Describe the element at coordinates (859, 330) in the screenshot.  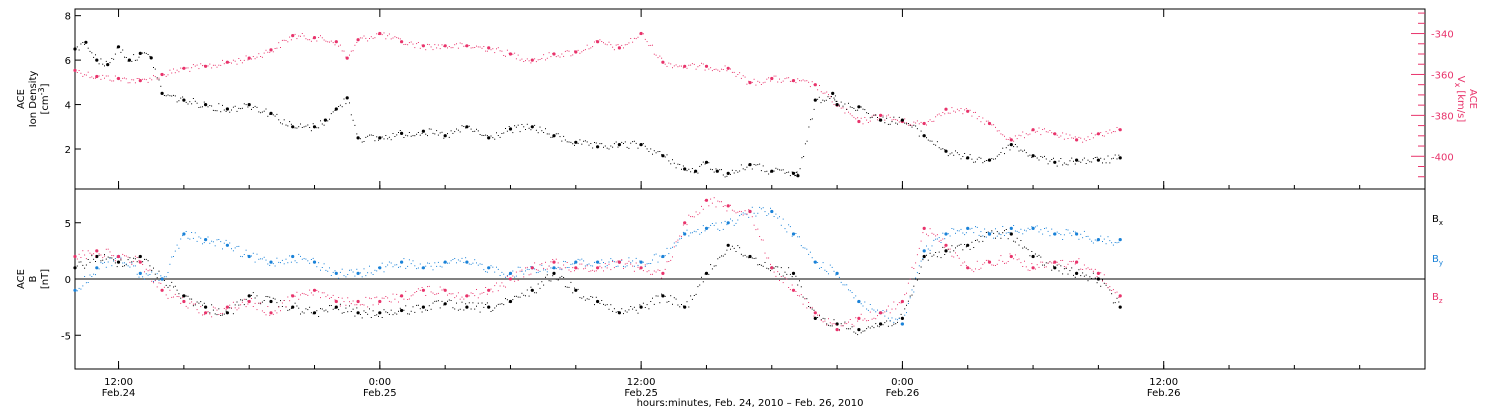
I see `bx-point` at that location.